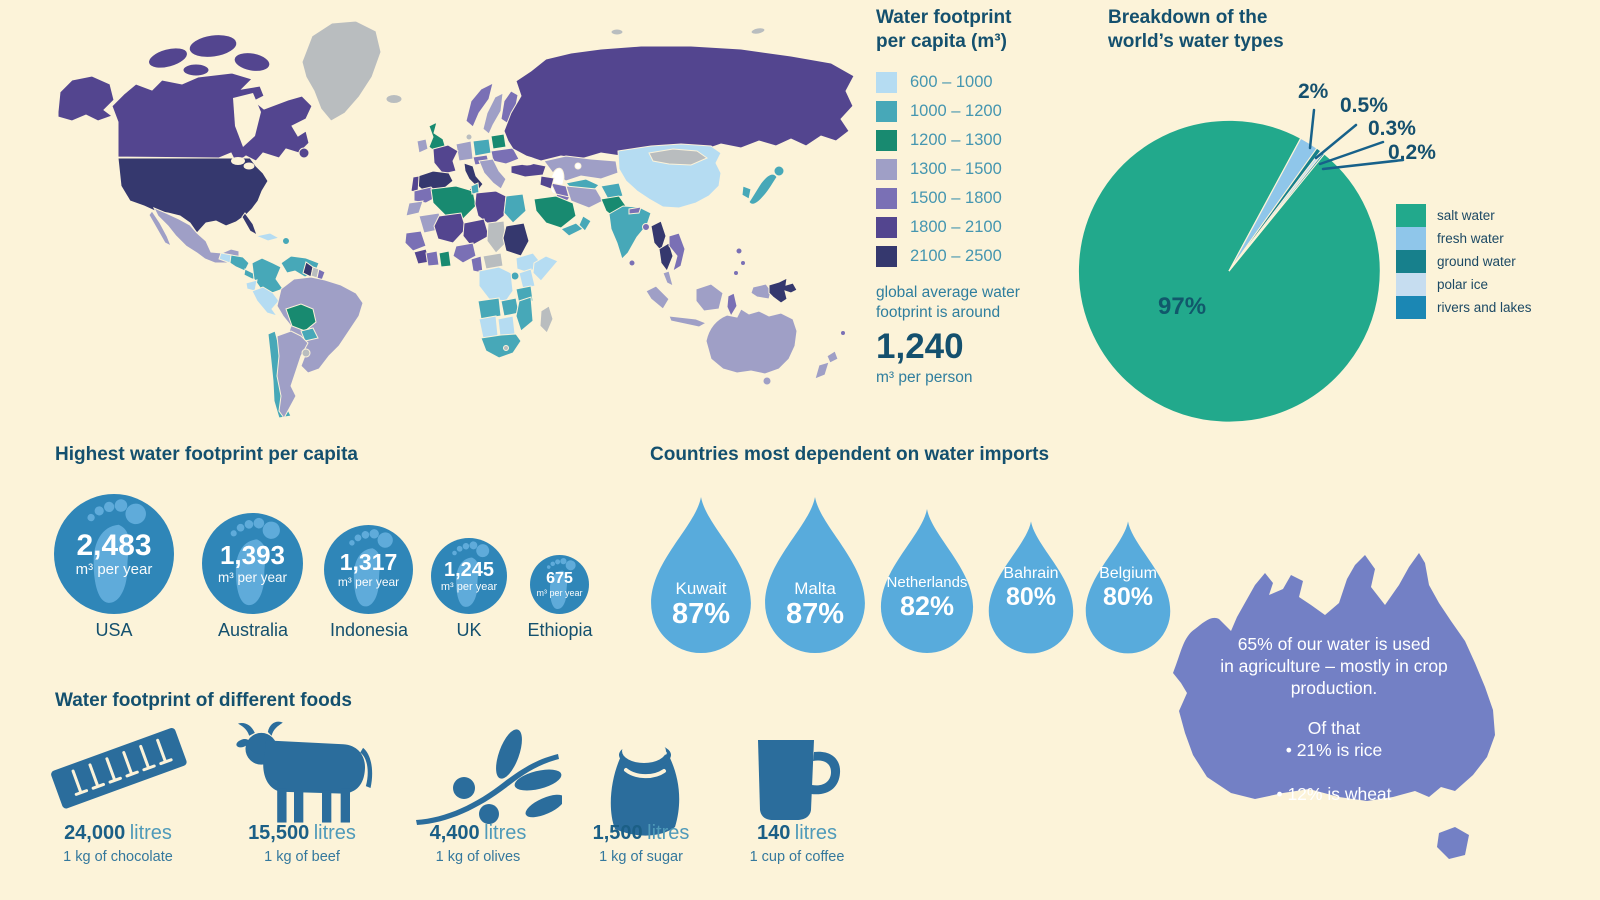 This screenshot has height=900, width=1600. I want to click on map-arctic-island, so click(213, 46).